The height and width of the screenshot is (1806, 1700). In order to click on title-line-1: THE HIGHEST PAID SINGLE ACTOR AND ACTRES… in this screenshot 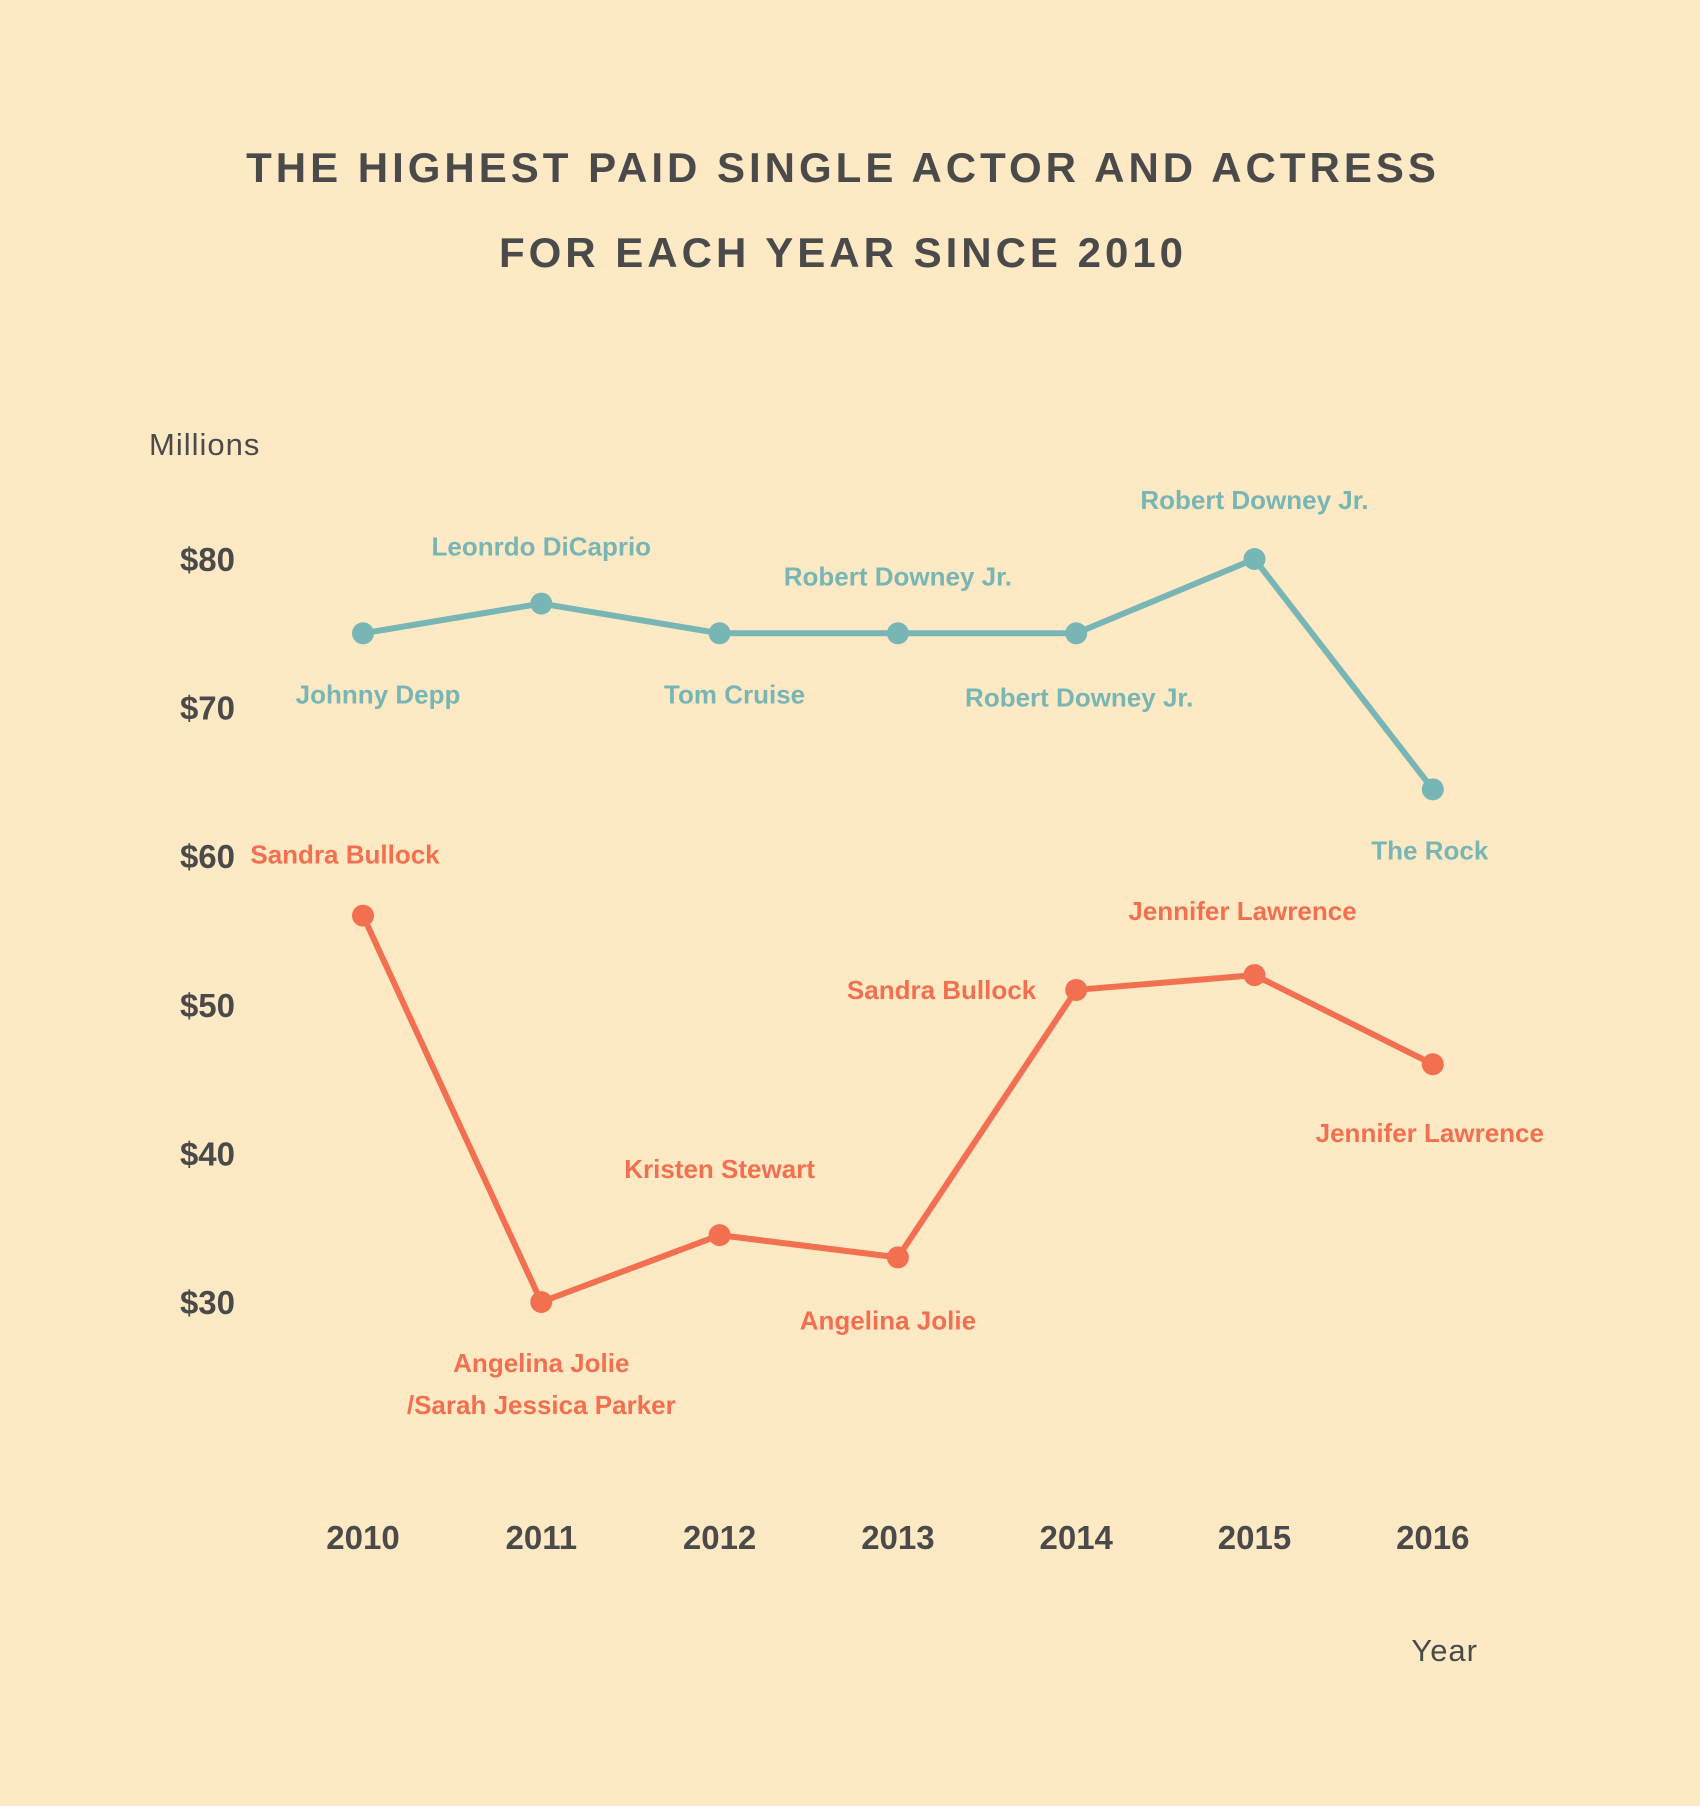, I will do `click(843, 167)`.